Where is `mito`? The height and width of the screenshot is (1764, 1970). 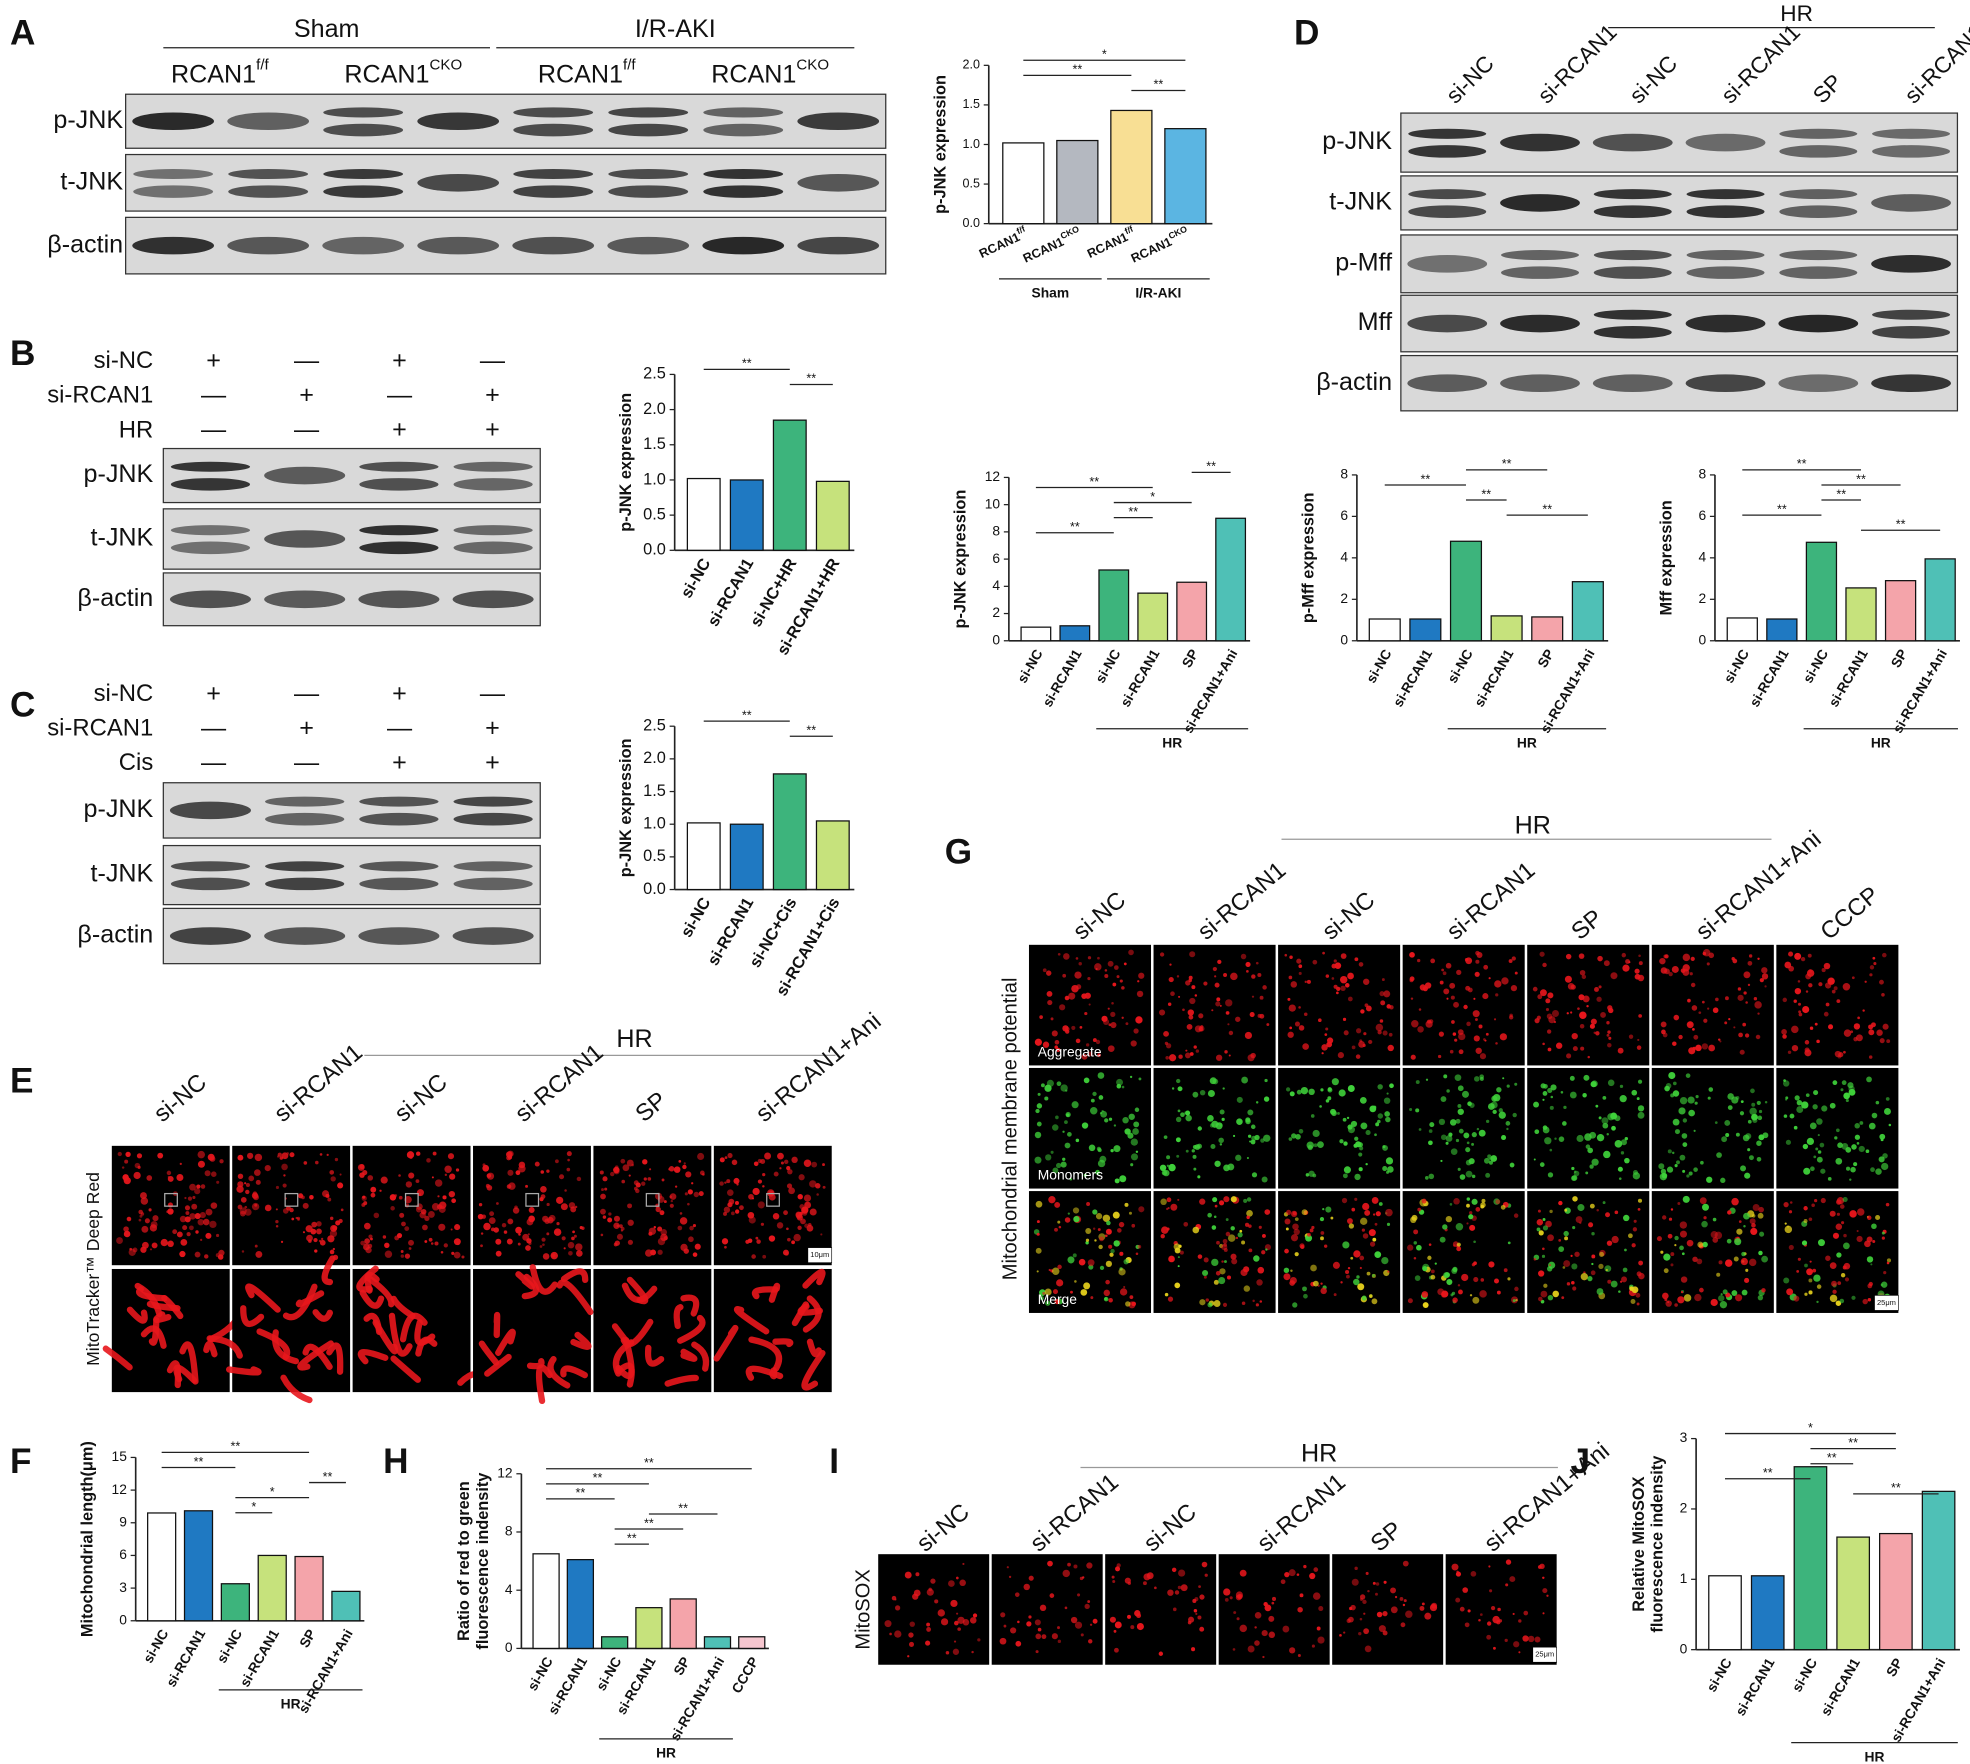 mito is located at coordinates (774, 1292).